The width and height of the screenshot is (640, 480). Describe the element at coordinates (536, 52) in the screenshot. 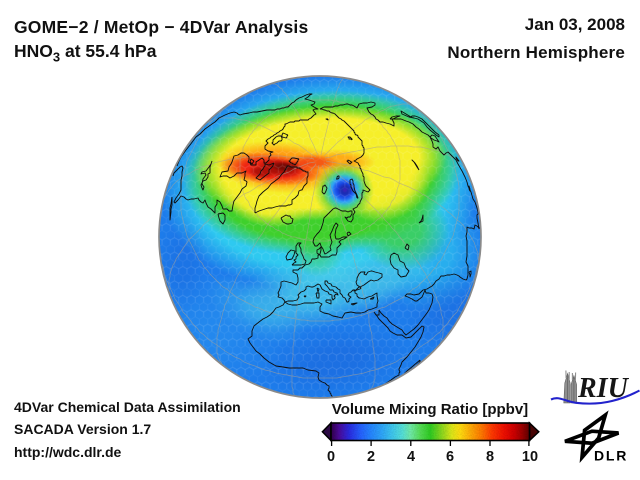

I see `hemisphere-label: Northern Hemisphere` at that location.